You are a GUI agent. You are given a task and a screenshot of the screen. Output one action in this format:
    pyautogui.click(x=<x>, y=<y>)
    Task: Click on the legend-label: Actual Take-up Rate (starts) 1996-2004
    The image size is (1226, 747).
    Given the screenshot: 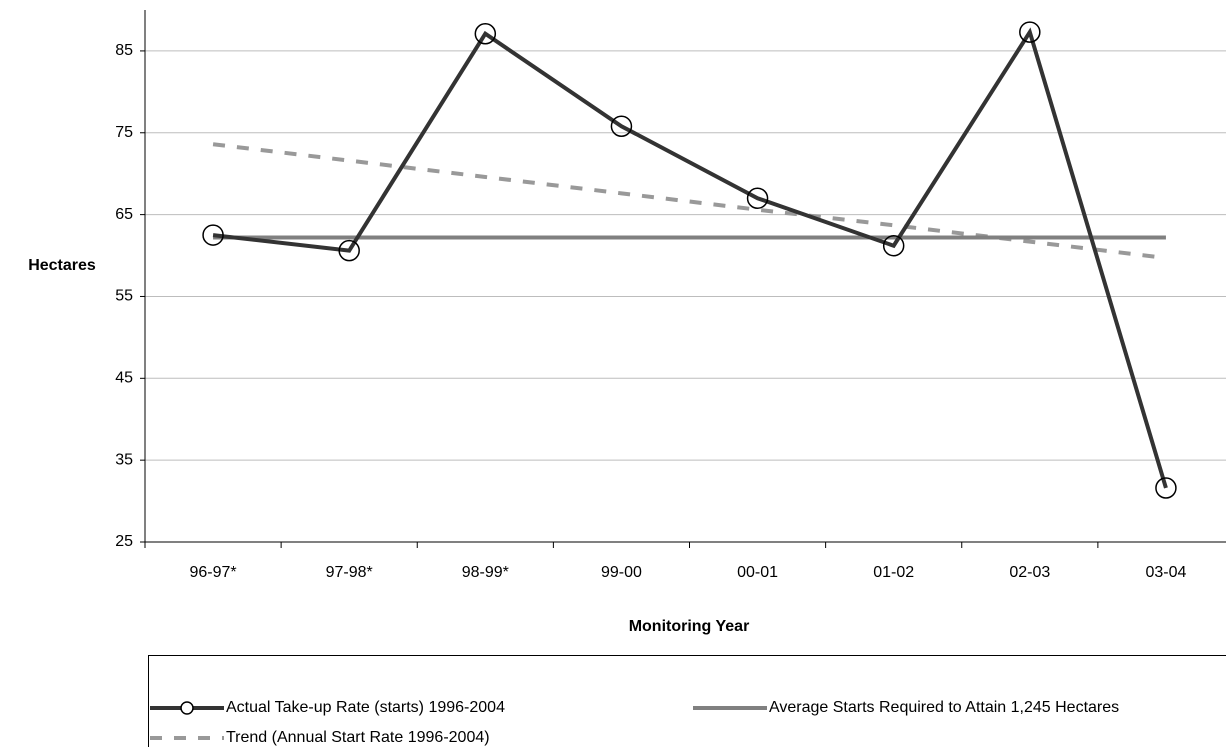 What is the action you would take?
    pyautogui.click(x=365, y=707)
    